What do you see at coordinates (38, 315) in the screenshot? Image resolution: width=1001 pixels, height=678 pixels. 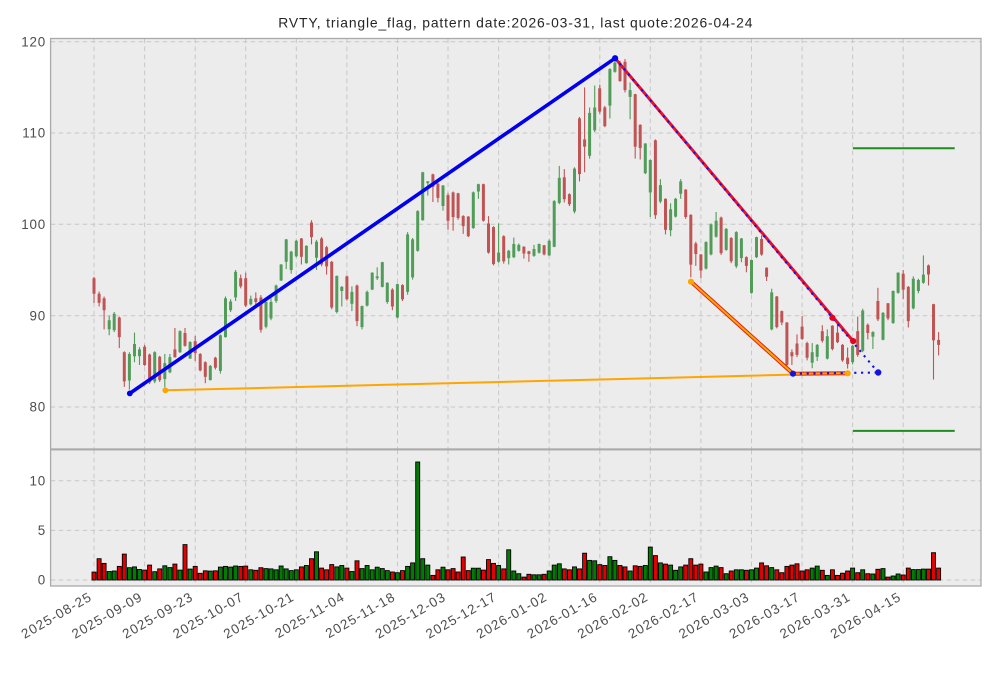 I see `svg-text: 90` at bounding box center [38, 315].